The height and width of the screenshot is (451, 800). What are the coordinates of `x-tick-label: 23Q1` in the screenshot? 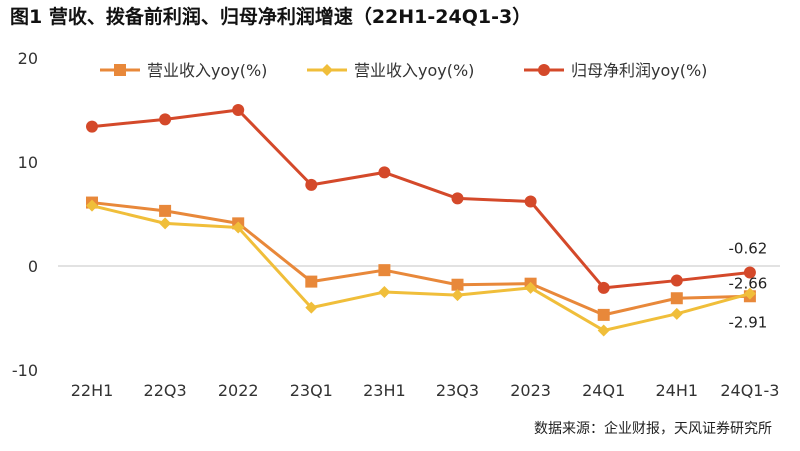 It's located at (311, 390).